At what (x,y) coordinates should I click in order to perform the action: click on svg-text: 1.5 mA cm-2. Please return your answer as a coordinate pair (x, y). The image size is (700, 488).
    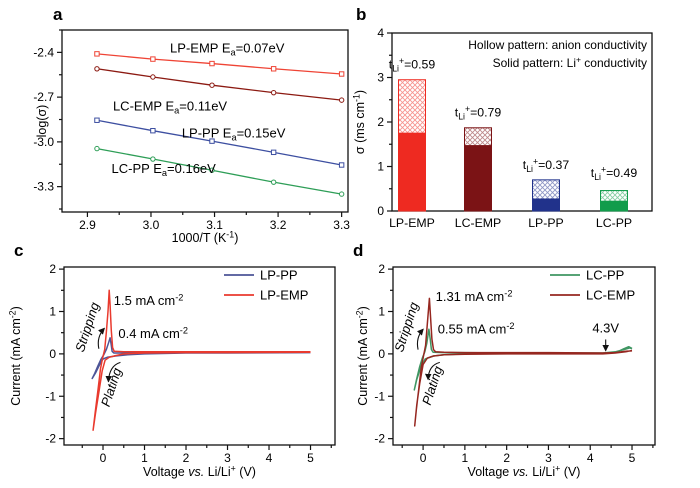
    Looking at the image, I should click on (149, 301).